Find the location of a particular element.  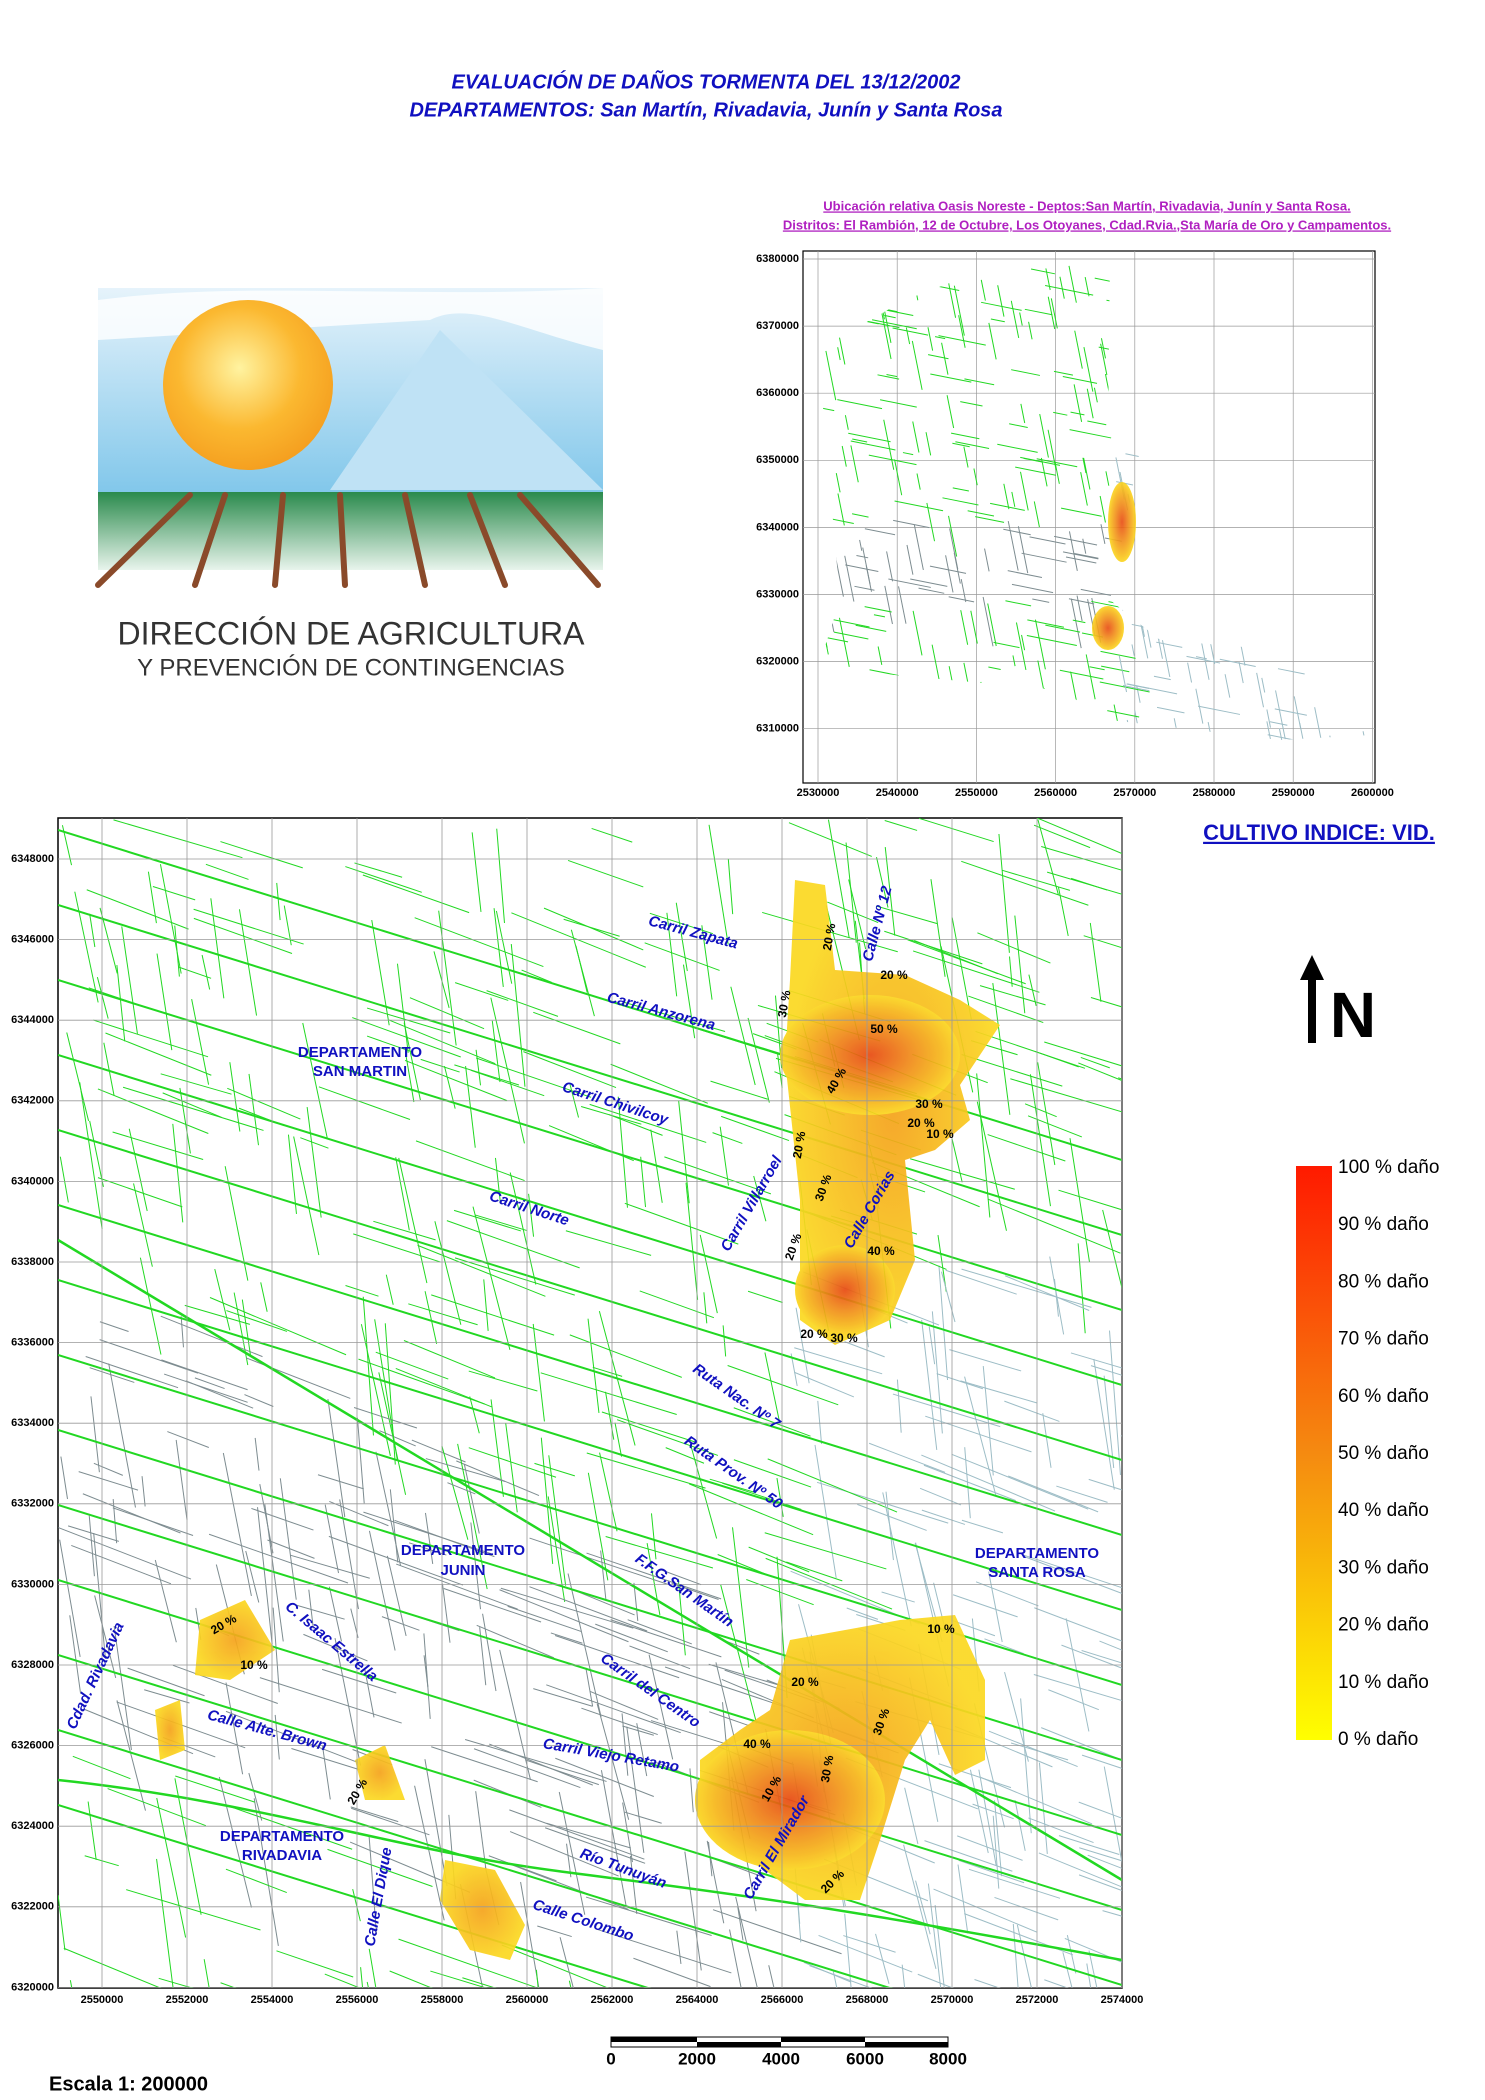

damage-label: 20 % is located at coordinates (805, 1682).